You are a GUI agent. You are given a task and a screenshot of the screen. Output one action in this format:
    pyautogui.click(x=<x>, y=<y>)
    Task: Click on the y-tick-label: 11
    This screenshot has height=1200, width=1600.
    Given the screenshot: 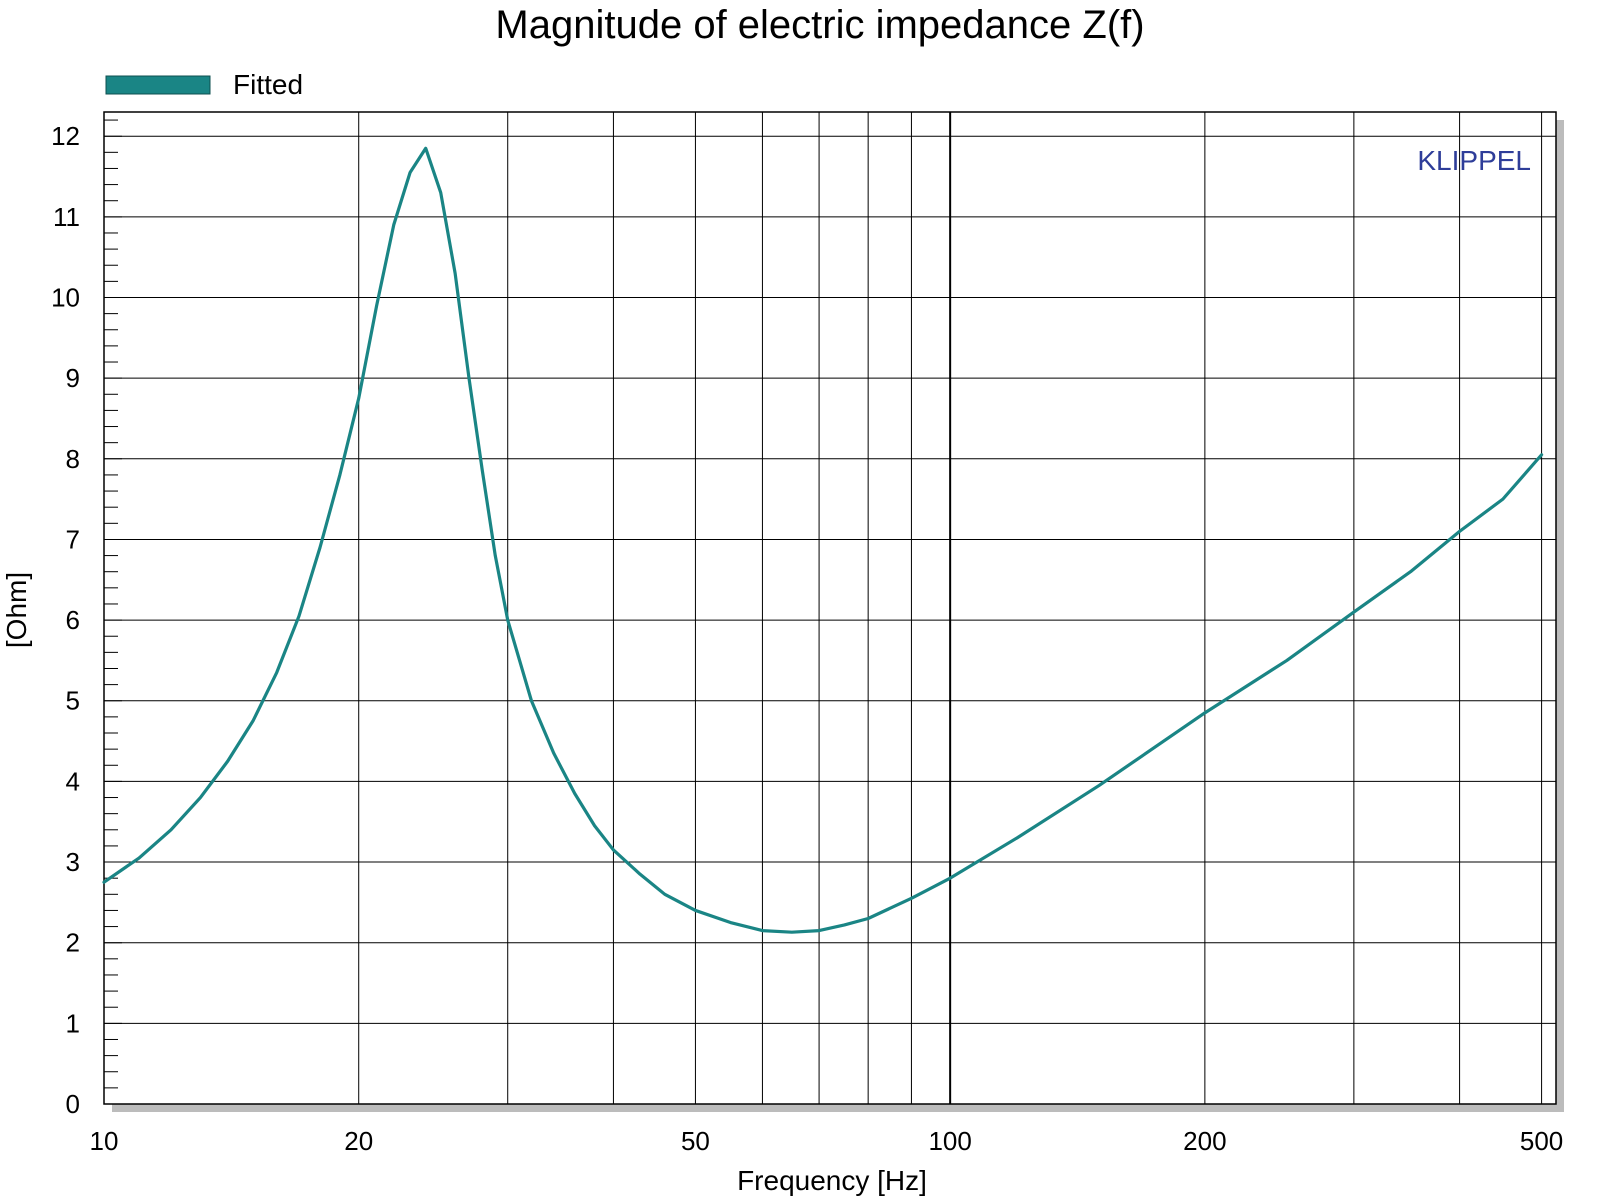 What is the action you would take?
    pyautogui.click(x=66, y=217)
    